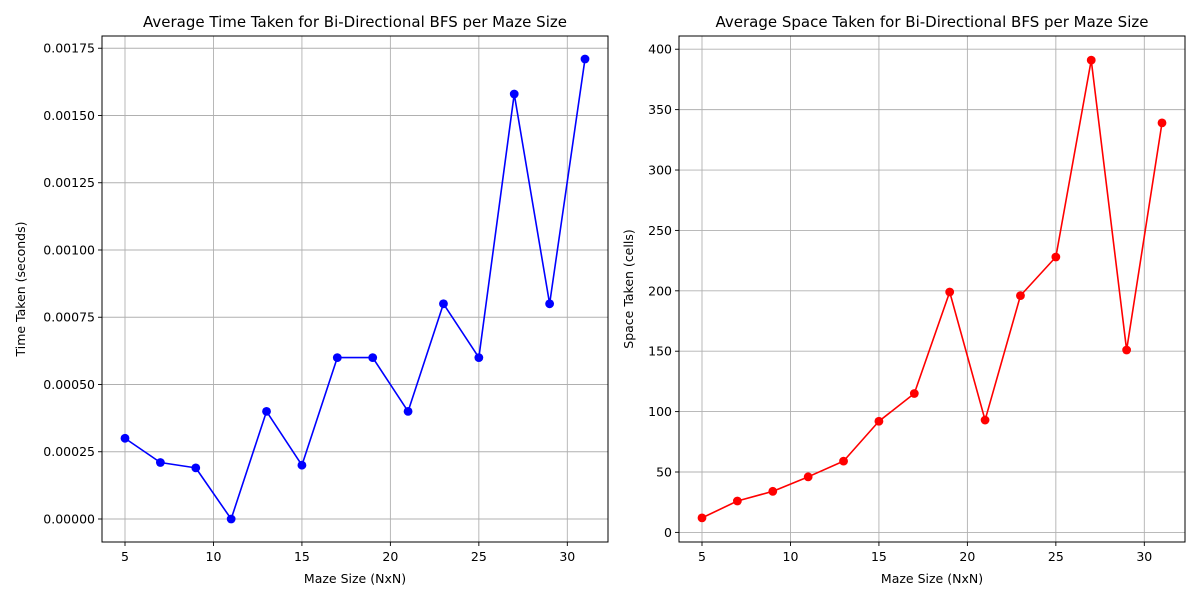  I want to click on space-y-tick-label: 350, so click(660, 109).